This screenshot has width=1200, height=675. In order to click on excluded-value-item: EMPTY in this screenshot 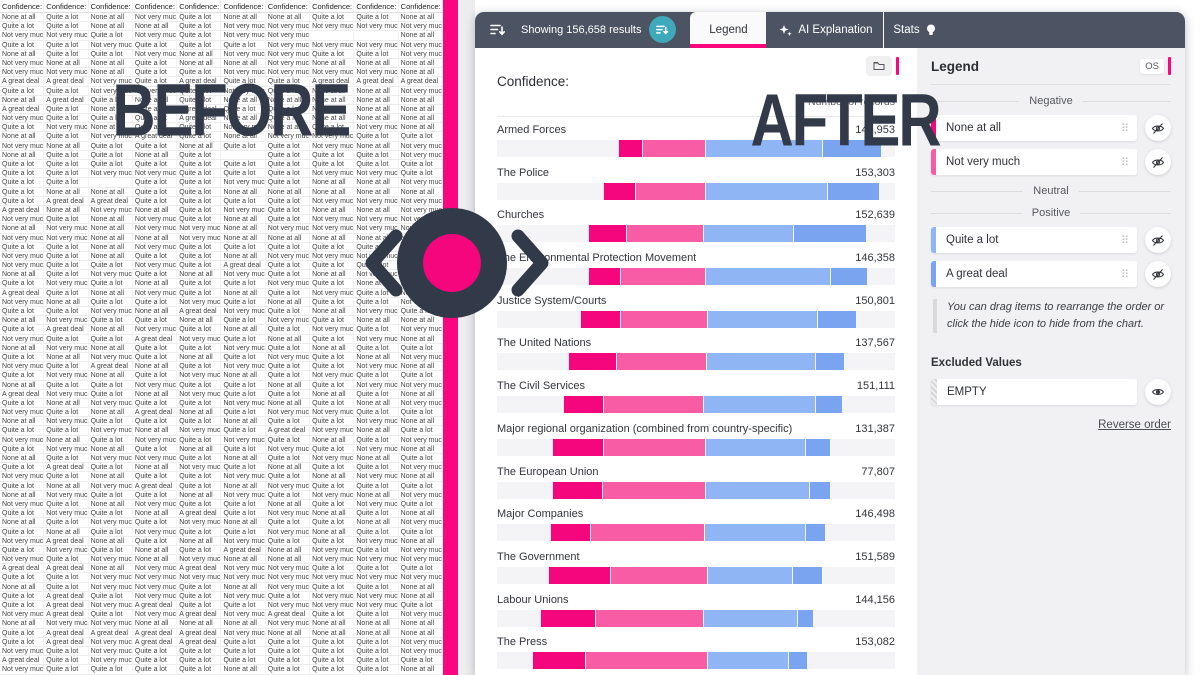, I will do `click(1034, 392)`.